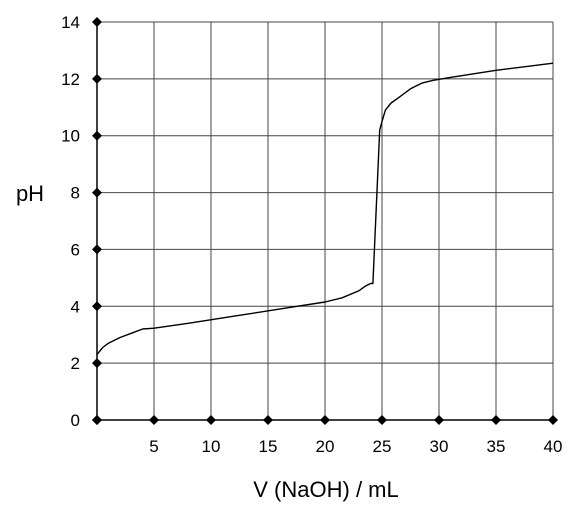  Describe the element at coordinates (75, 193) in the screenshot. I see `y-tick-label: 8` at that location.